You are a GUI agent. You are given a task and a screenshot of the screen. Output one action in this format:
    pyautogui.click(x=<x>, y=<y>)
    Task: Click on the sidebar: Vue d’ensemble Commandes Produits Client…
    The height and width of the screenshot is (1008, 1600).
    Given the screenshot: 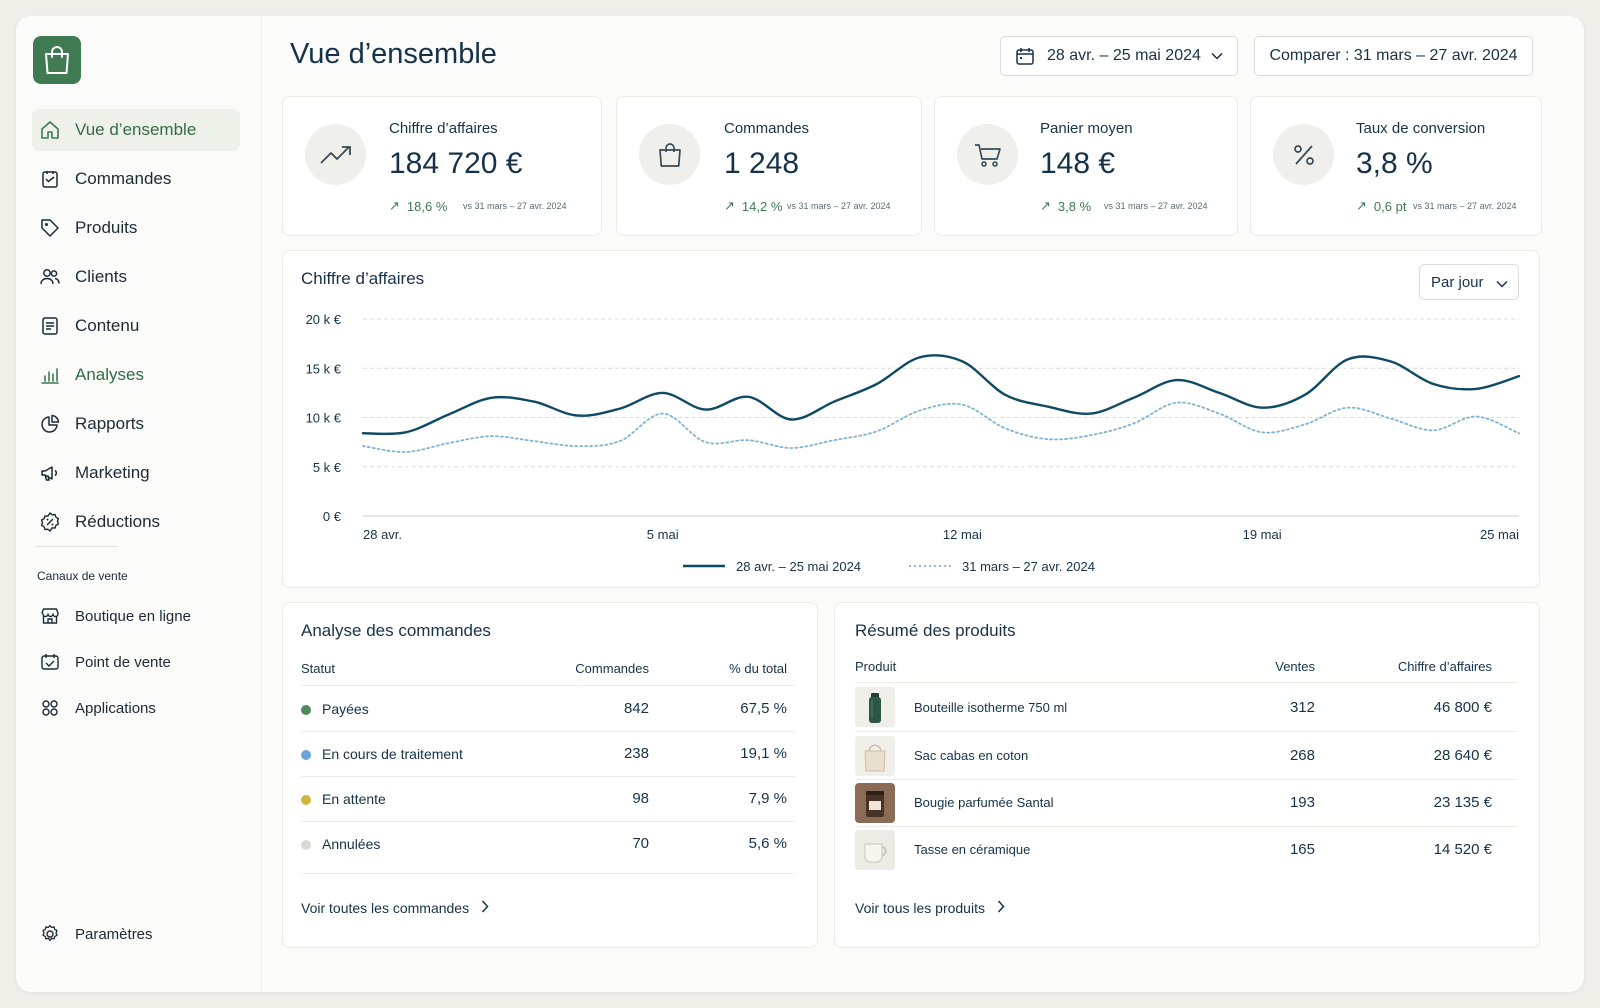 What is the action you would take?
    pyautogui.click(x=139, y=504)
    